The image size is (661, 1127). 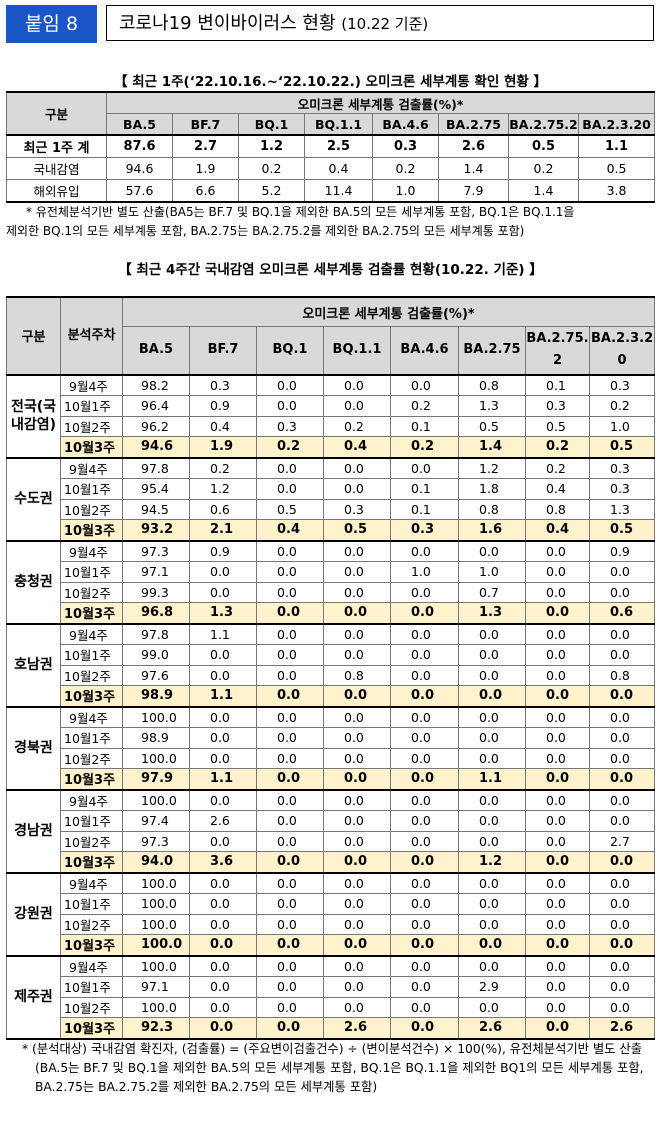 What do you see at coordinates (380, 23) in the screenshot?
I see `page-title: 코로나19 변이바이러스 현황 (10.22 기준)` at bounding box center [380, 23].